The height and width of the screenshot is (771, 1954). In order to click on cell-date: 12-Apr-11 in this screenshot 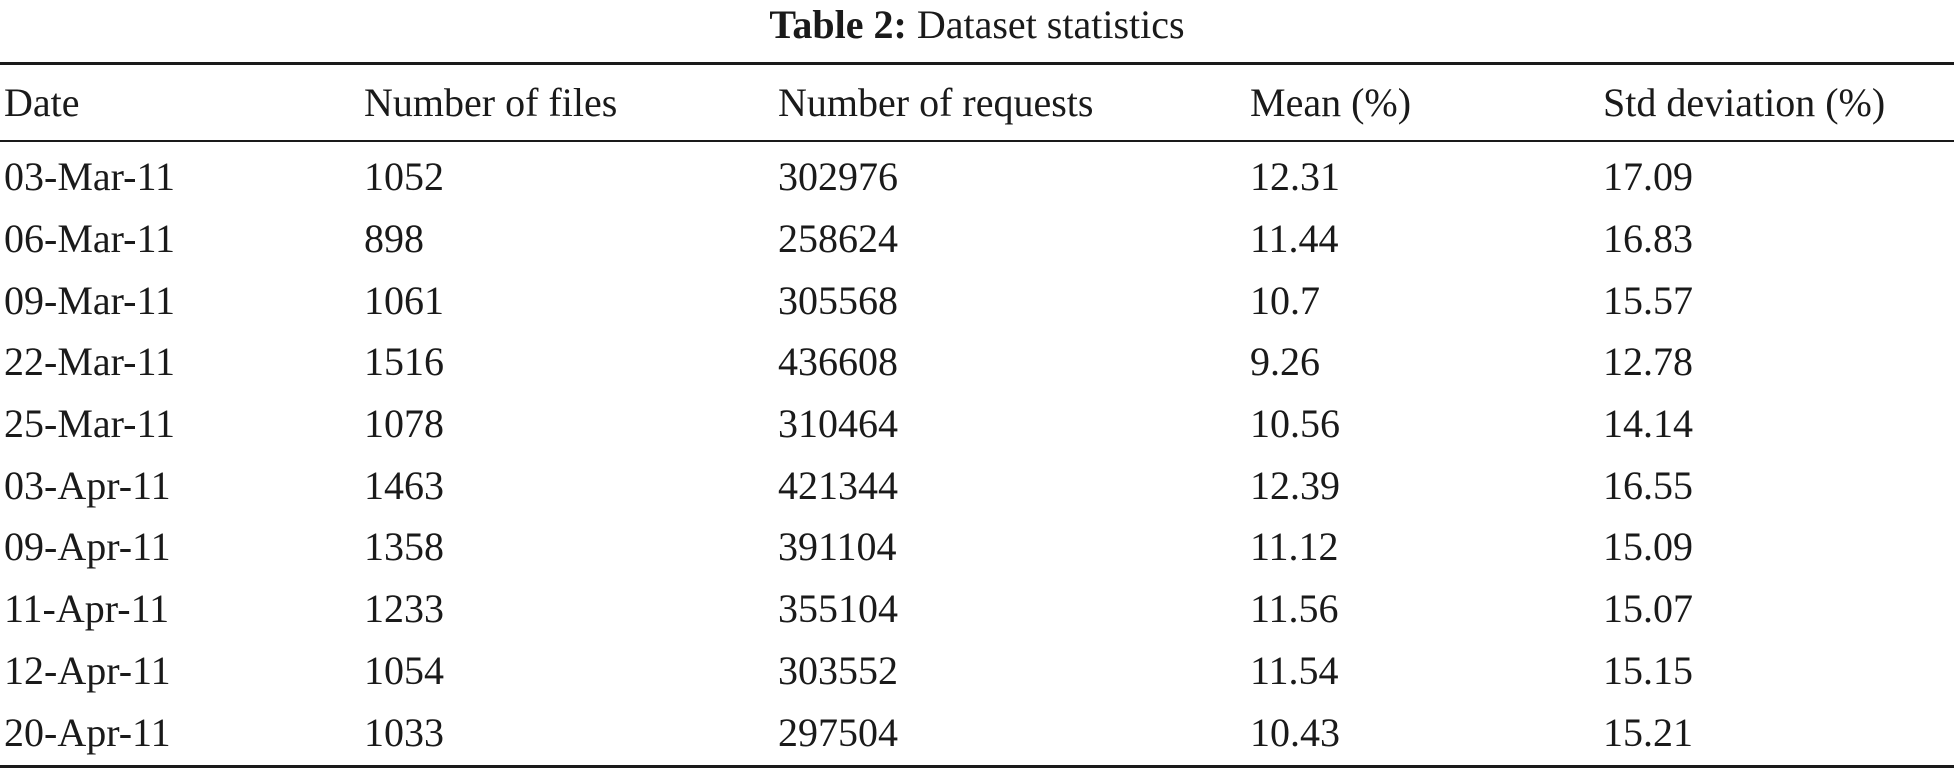, I will do `click(87, 670)`.